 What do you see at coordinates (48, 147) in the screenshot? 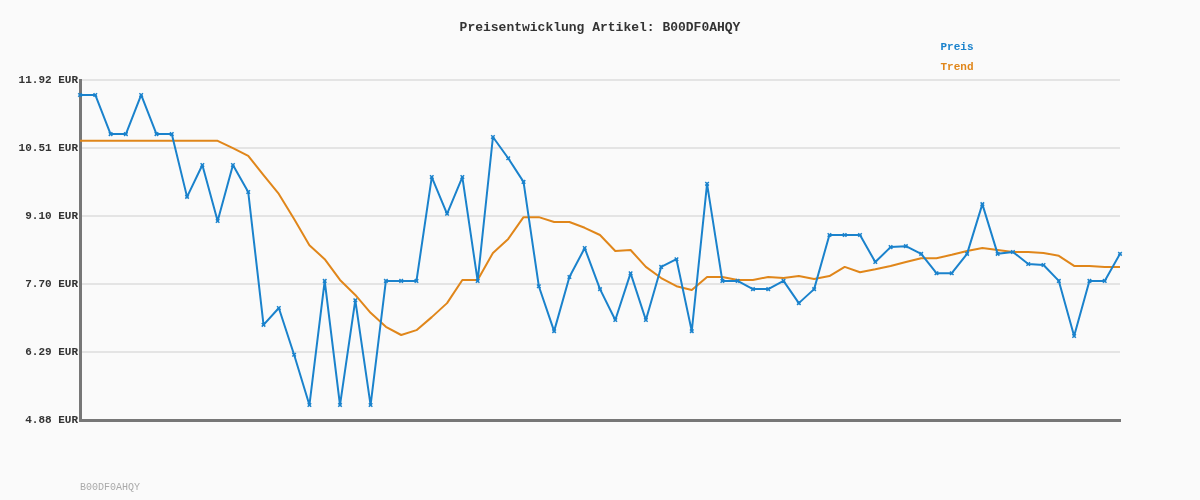
I see `y-tick-label: 10.51 EUR` at bounding box center [48, 147].